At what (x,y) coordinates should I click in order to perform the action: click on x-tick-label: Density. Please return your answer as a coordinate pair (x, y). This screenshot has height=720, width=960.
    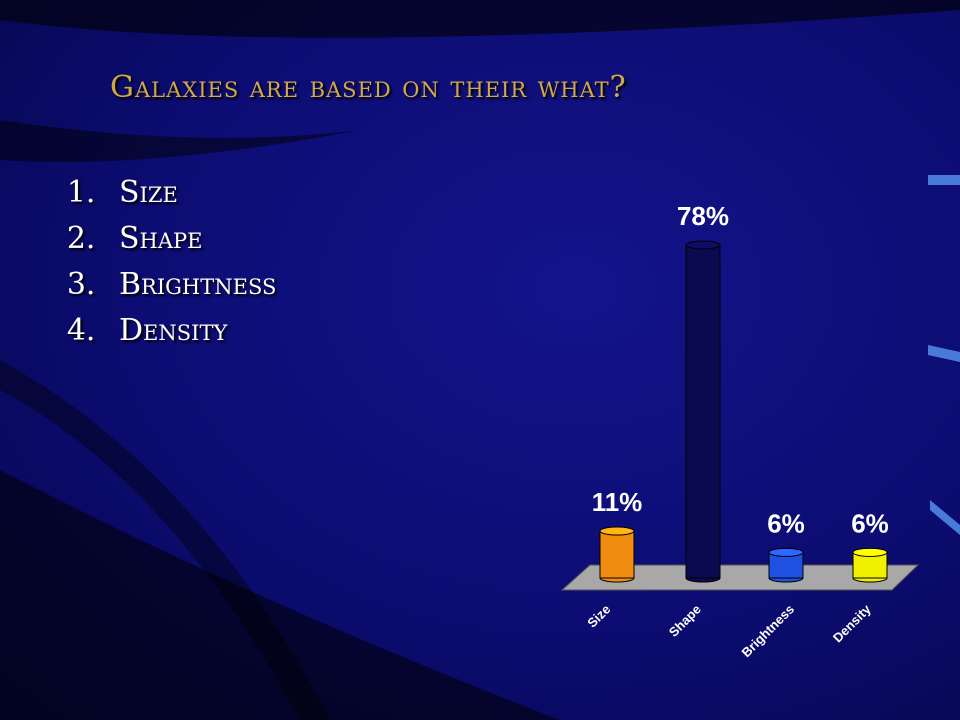
    Looking at the image, I should click on (852, 623).